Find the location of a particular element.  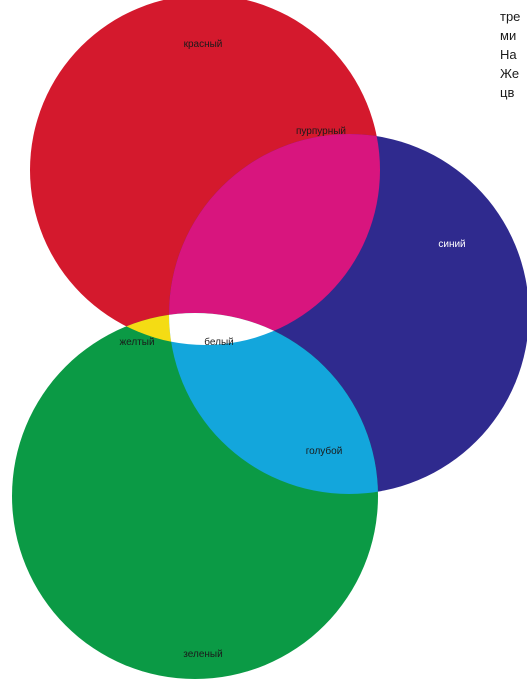

label-magenta: пурпурный is located at coordinates (321, 131).